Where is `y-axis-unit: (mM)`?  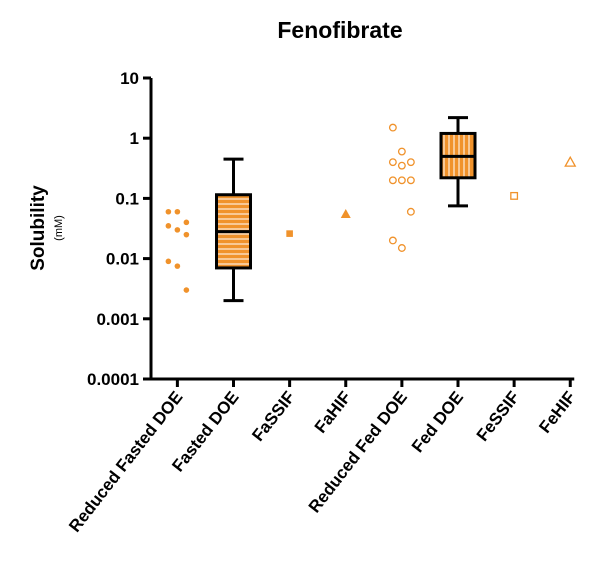 y-axis-unit: (mM) is located at coordinates (59, 228).